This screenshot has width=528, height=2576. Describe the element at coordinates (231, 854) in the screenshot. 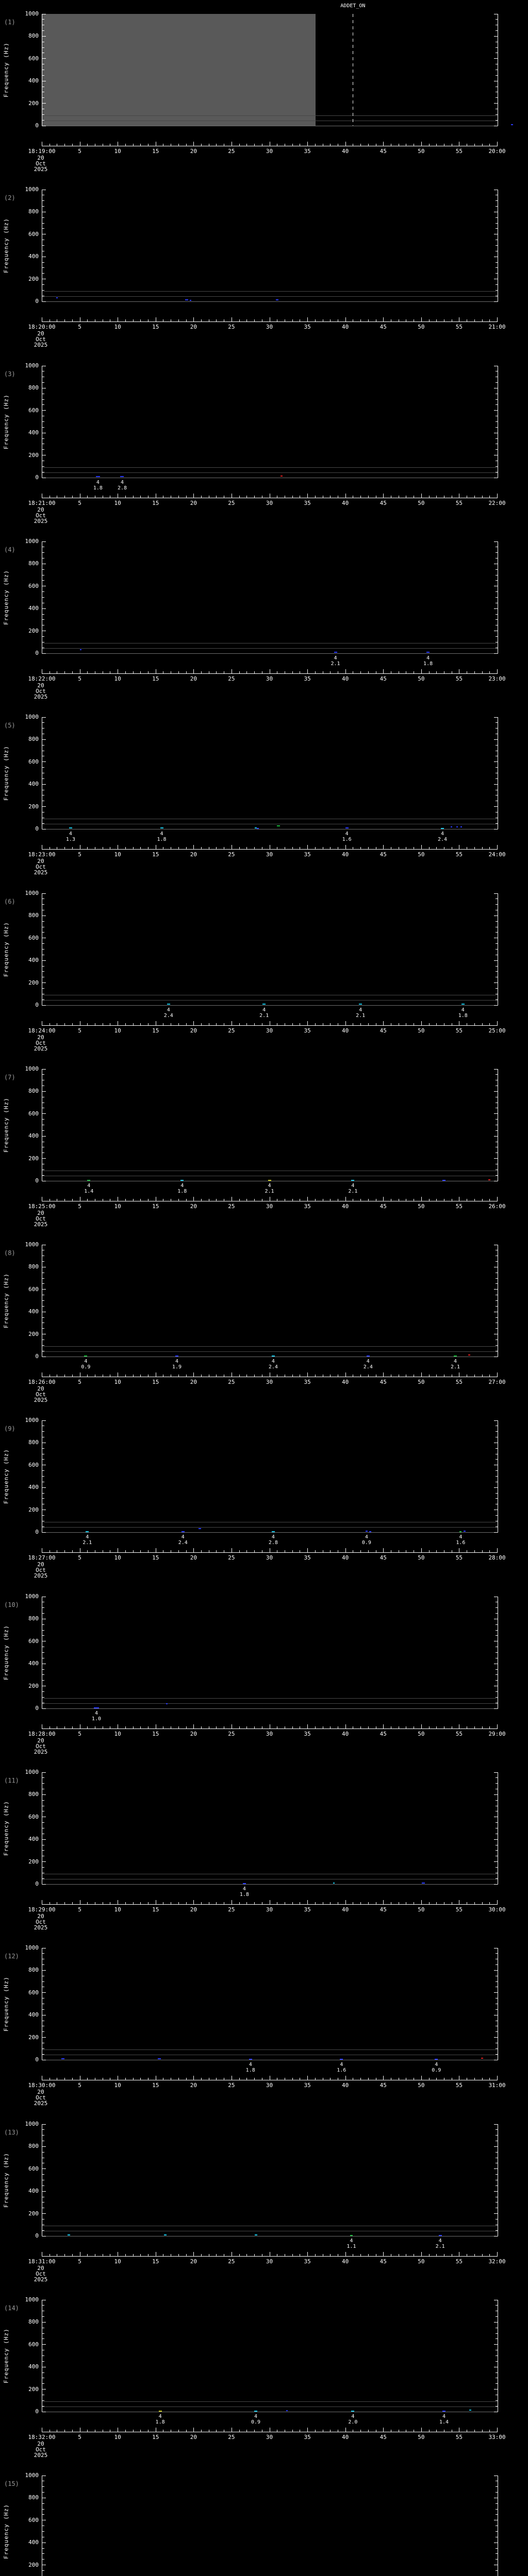

I see `x-axis-tick-label: 25` at that location.